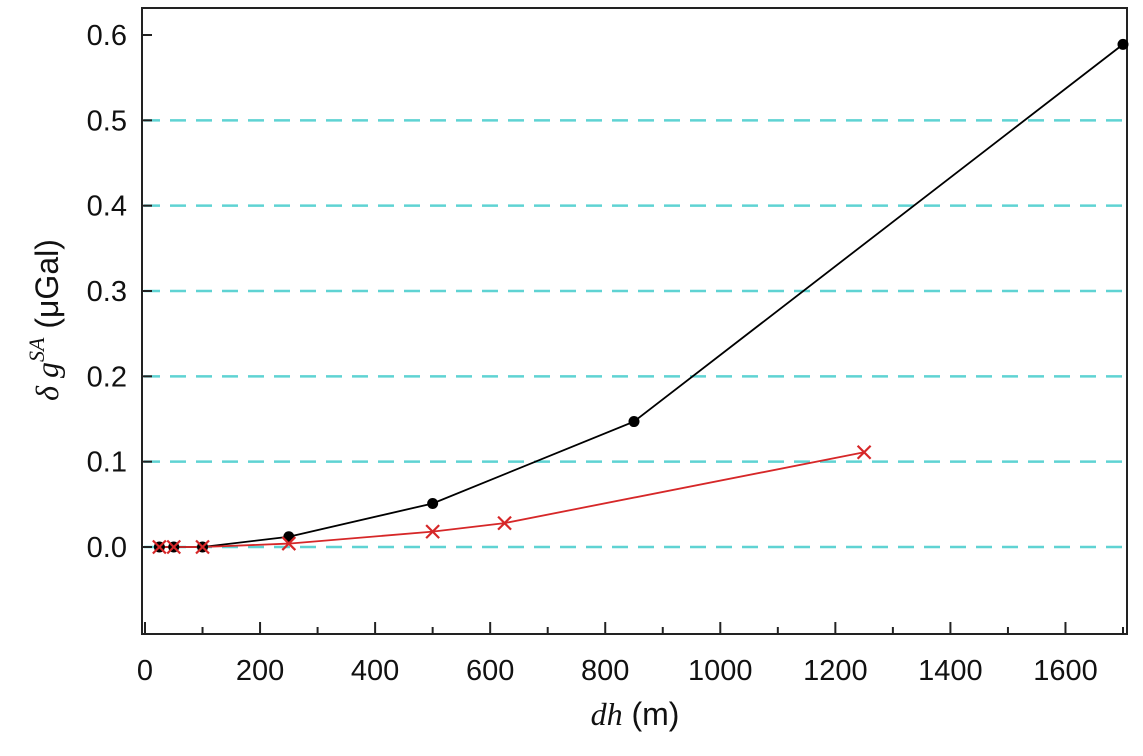 The image size is (1143, 756). I want to click on x-tick-label: 400, so click(375, 671).